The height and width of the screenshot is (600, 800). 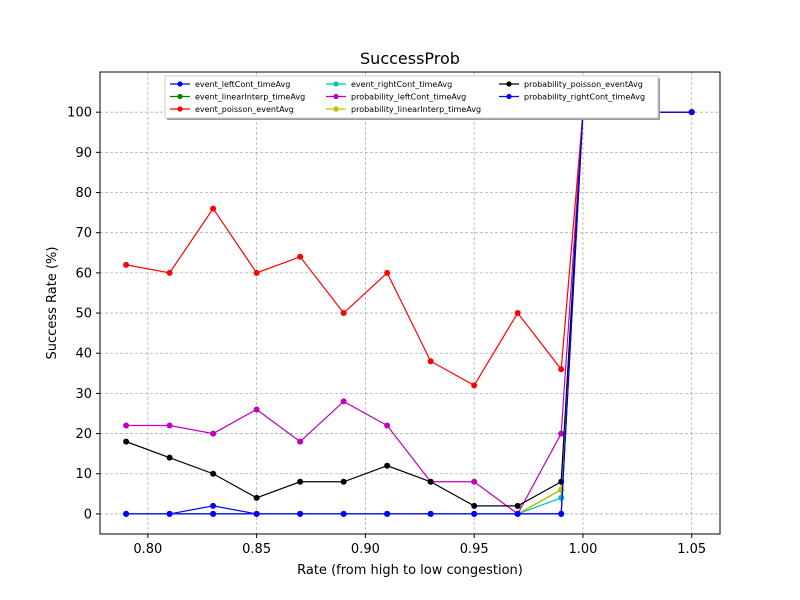 What do you see at coordinates (410, 570) in the screenshot?
I see `x-axis-label: Rate (from high to low congestion)` at bounding box center [410, 570].